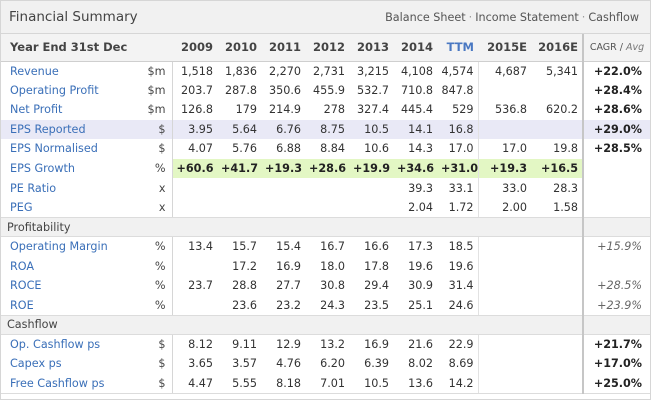 The height and width of the screenshot is (400, 651). Describe the element at coordinates (54, 90) in the screenshot. I see `row-label-operating-profit: Operating Profit` at that location.